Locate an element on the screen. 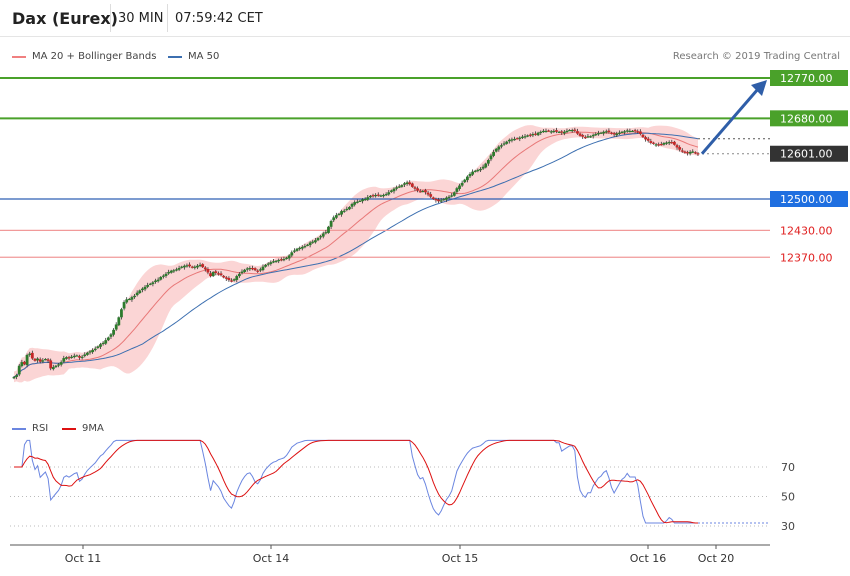  interval-label: 30 MIN is located at coordinates (141, 18).